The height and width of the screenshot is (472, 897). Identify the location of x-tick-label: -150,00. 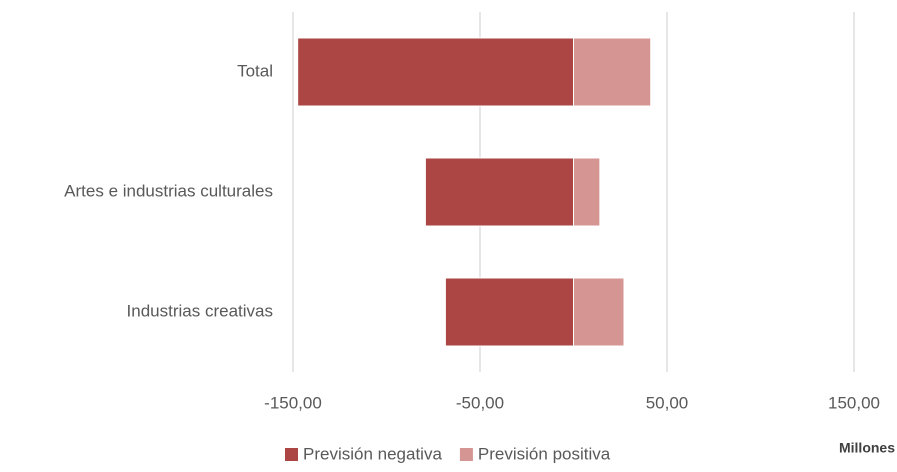
(293, 402).